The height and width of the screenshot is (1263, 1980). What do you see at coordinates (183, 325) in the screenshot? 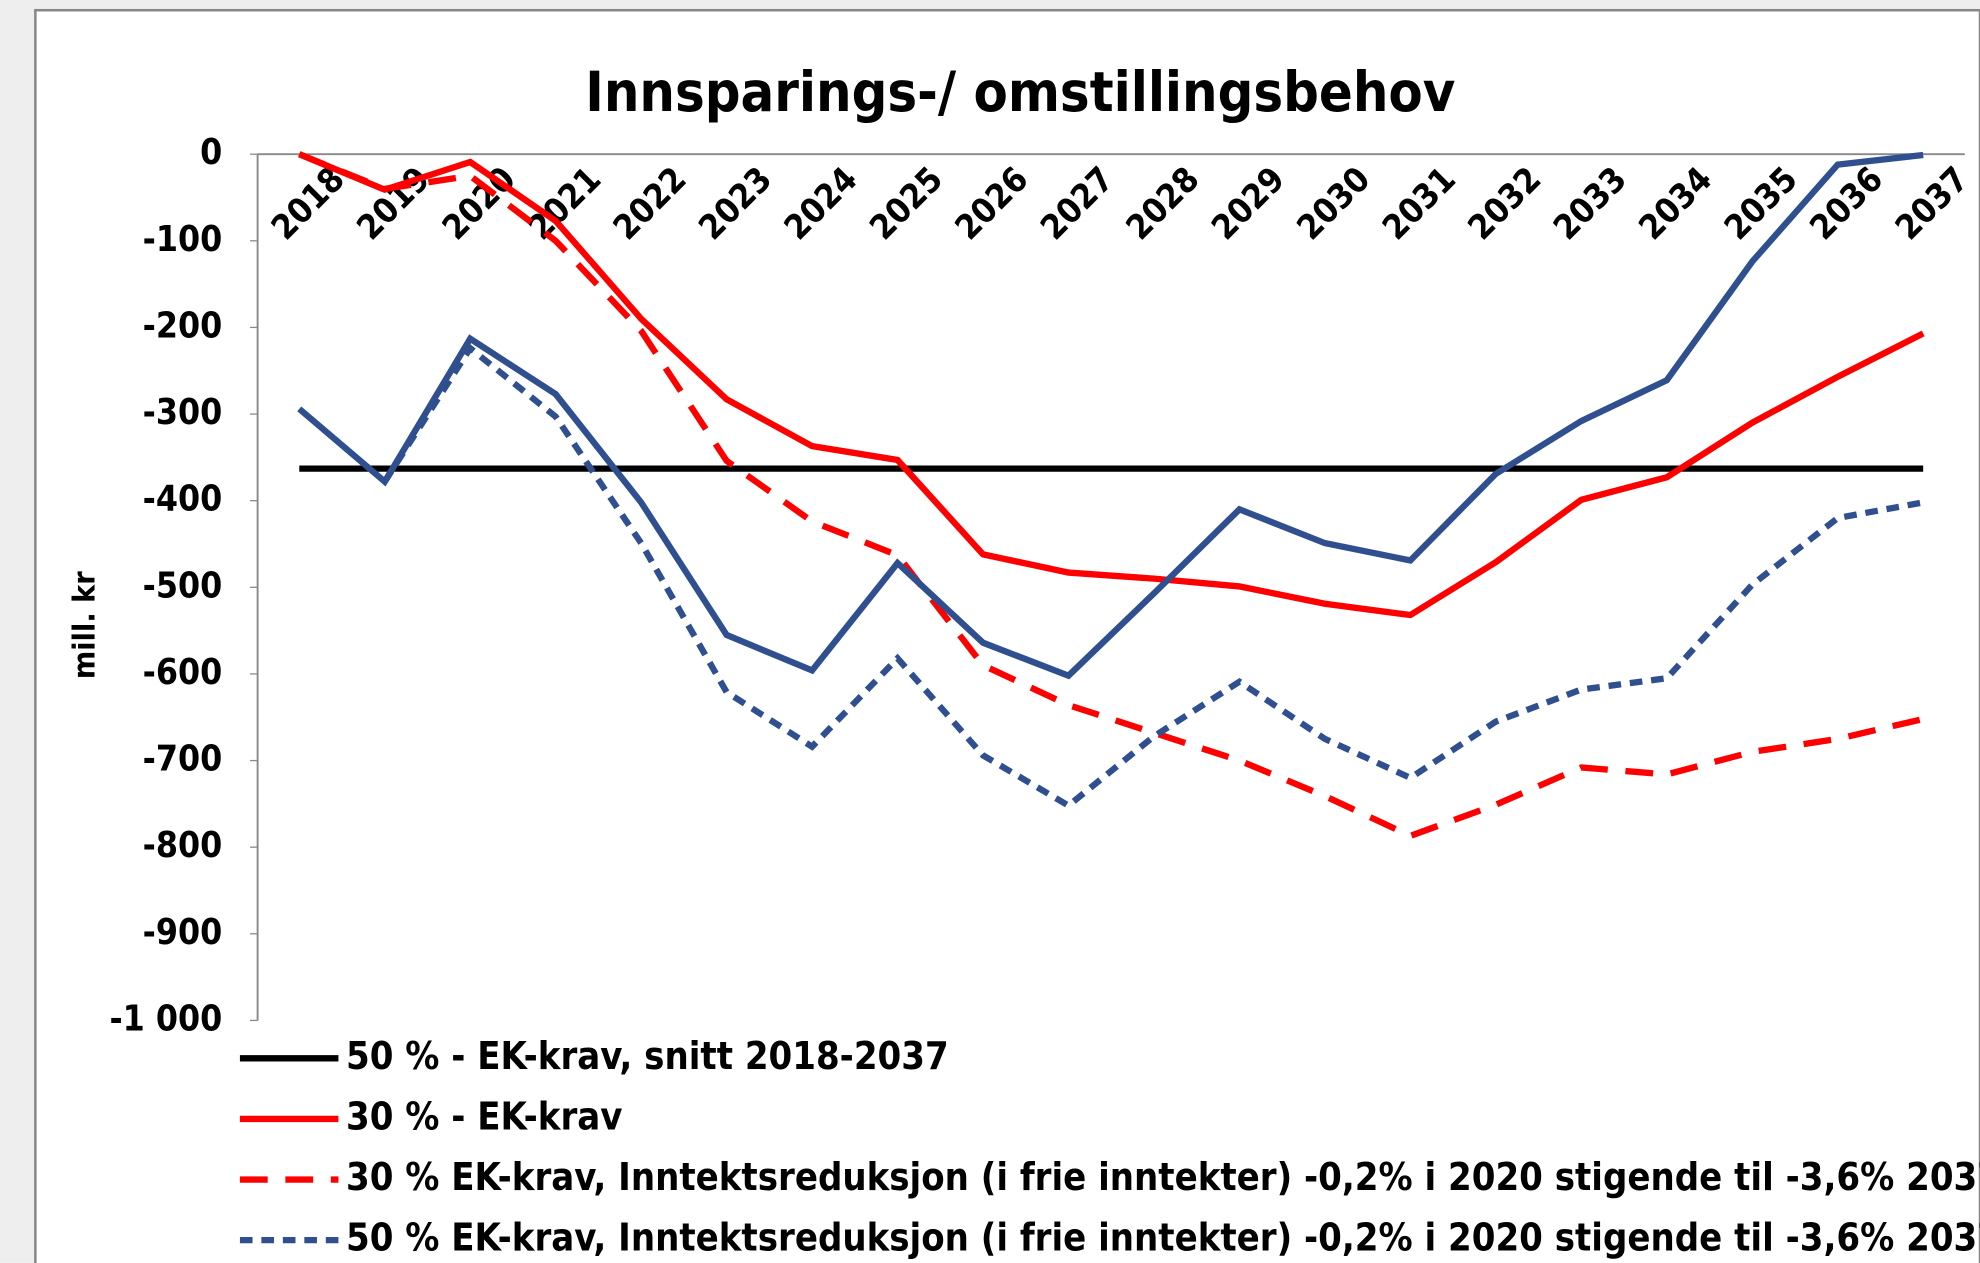
I see `y-tick-label: -200` at bounding box center [183, 325].